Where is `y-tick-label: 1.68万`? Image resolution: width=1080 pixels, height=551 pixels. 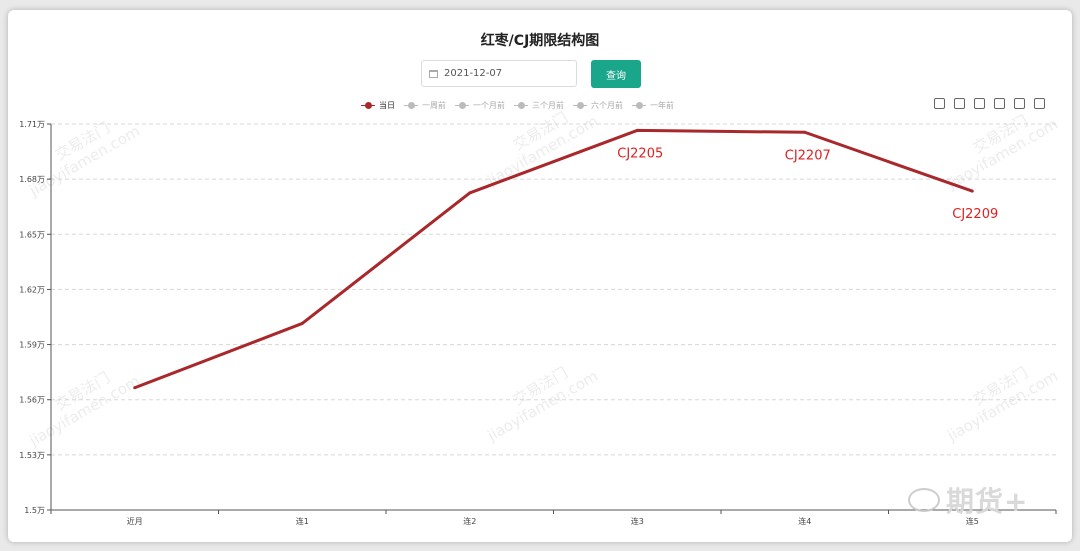 y-tick-label: 1.68万 is located at coordinates (32, 179).